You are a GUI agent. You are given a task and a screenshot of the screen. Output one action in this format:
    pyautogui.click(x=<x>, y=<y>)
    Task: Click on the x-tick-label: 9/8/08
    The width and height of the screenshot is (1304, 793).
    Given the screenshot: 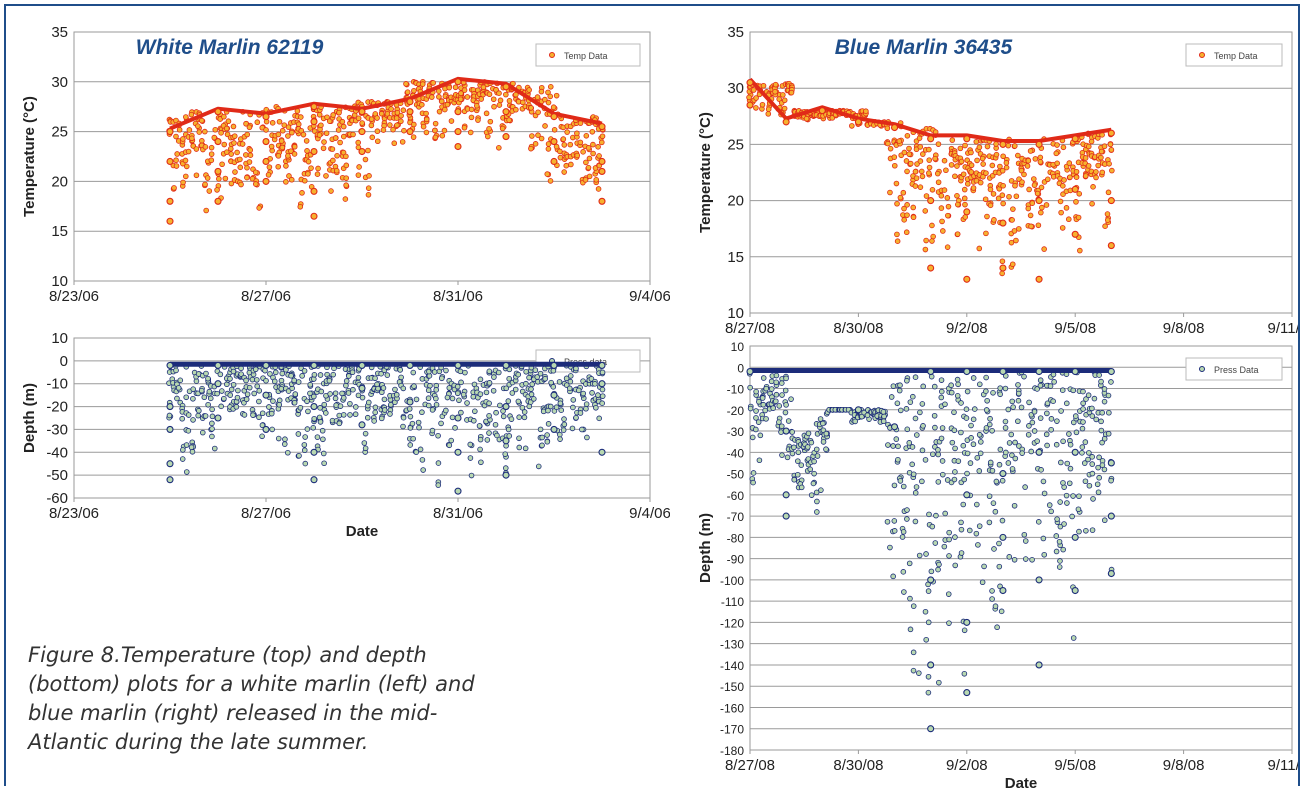 What is the action you would take?
    pyautogui.click(x=1184, y=327)
    